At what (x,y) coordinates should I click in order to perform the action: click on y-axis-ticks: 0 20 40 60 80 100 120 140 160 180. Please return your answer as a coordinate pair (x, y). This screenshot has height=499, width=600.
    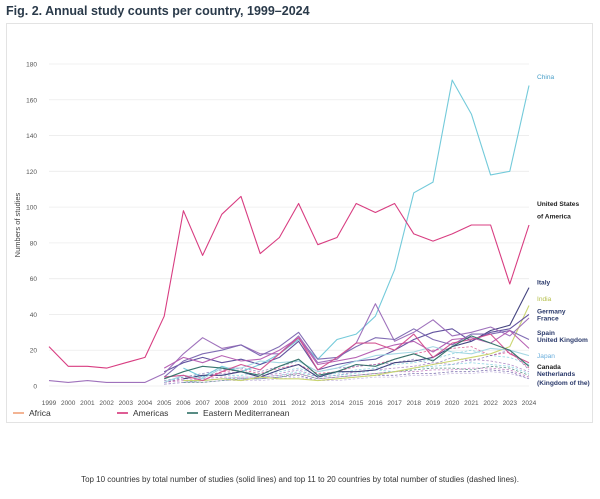
    Looking at the image, I should click on (31, 226).